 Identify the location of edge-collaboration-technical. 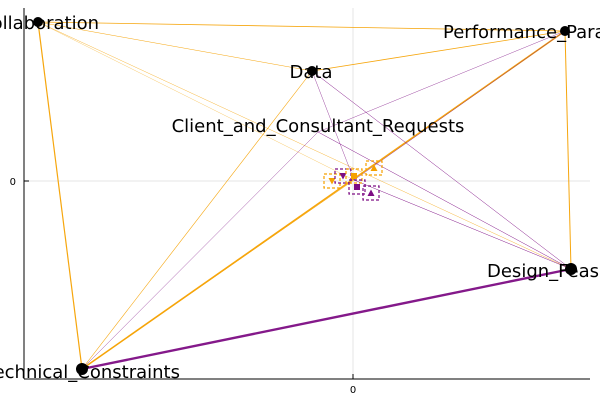
(60, 195).